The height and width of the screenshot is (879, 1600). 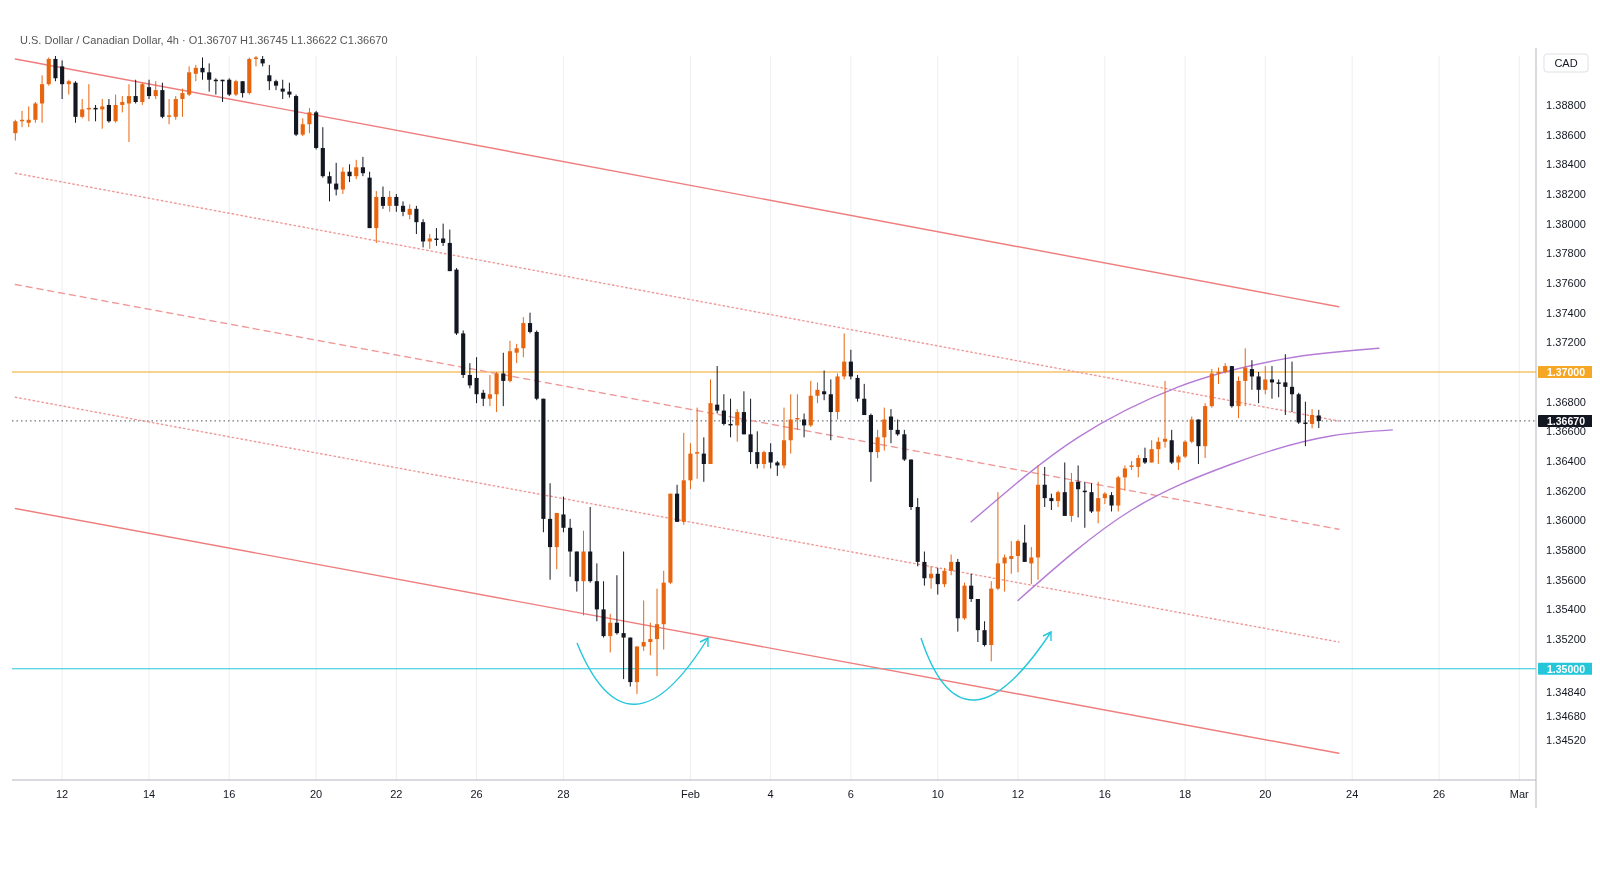 What do you see at coordinates (690, 794) in the screenshot?
I see `x-tick-label: Feb` at bounding box center [690, 794].